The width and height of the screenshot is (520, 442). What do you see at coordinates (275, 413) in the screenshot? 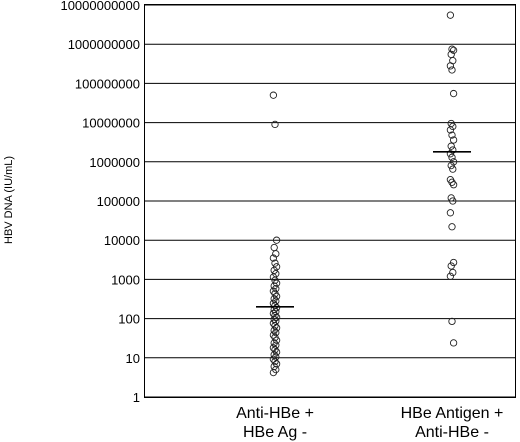
I see `category-1-line1: Anti-HBe +` at bounding box center [275, 413].